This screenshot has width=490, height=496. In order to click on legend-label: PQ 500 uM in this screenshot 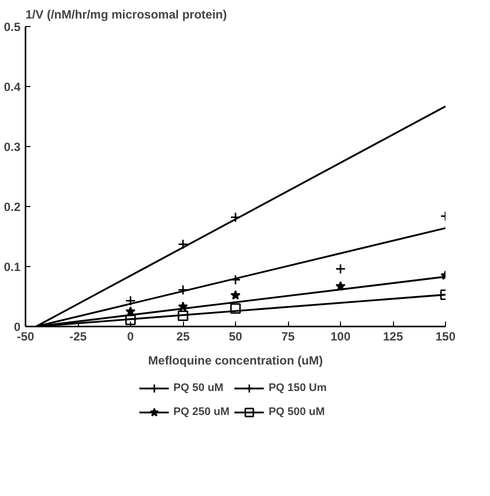, I will do `click(296, 412)`.